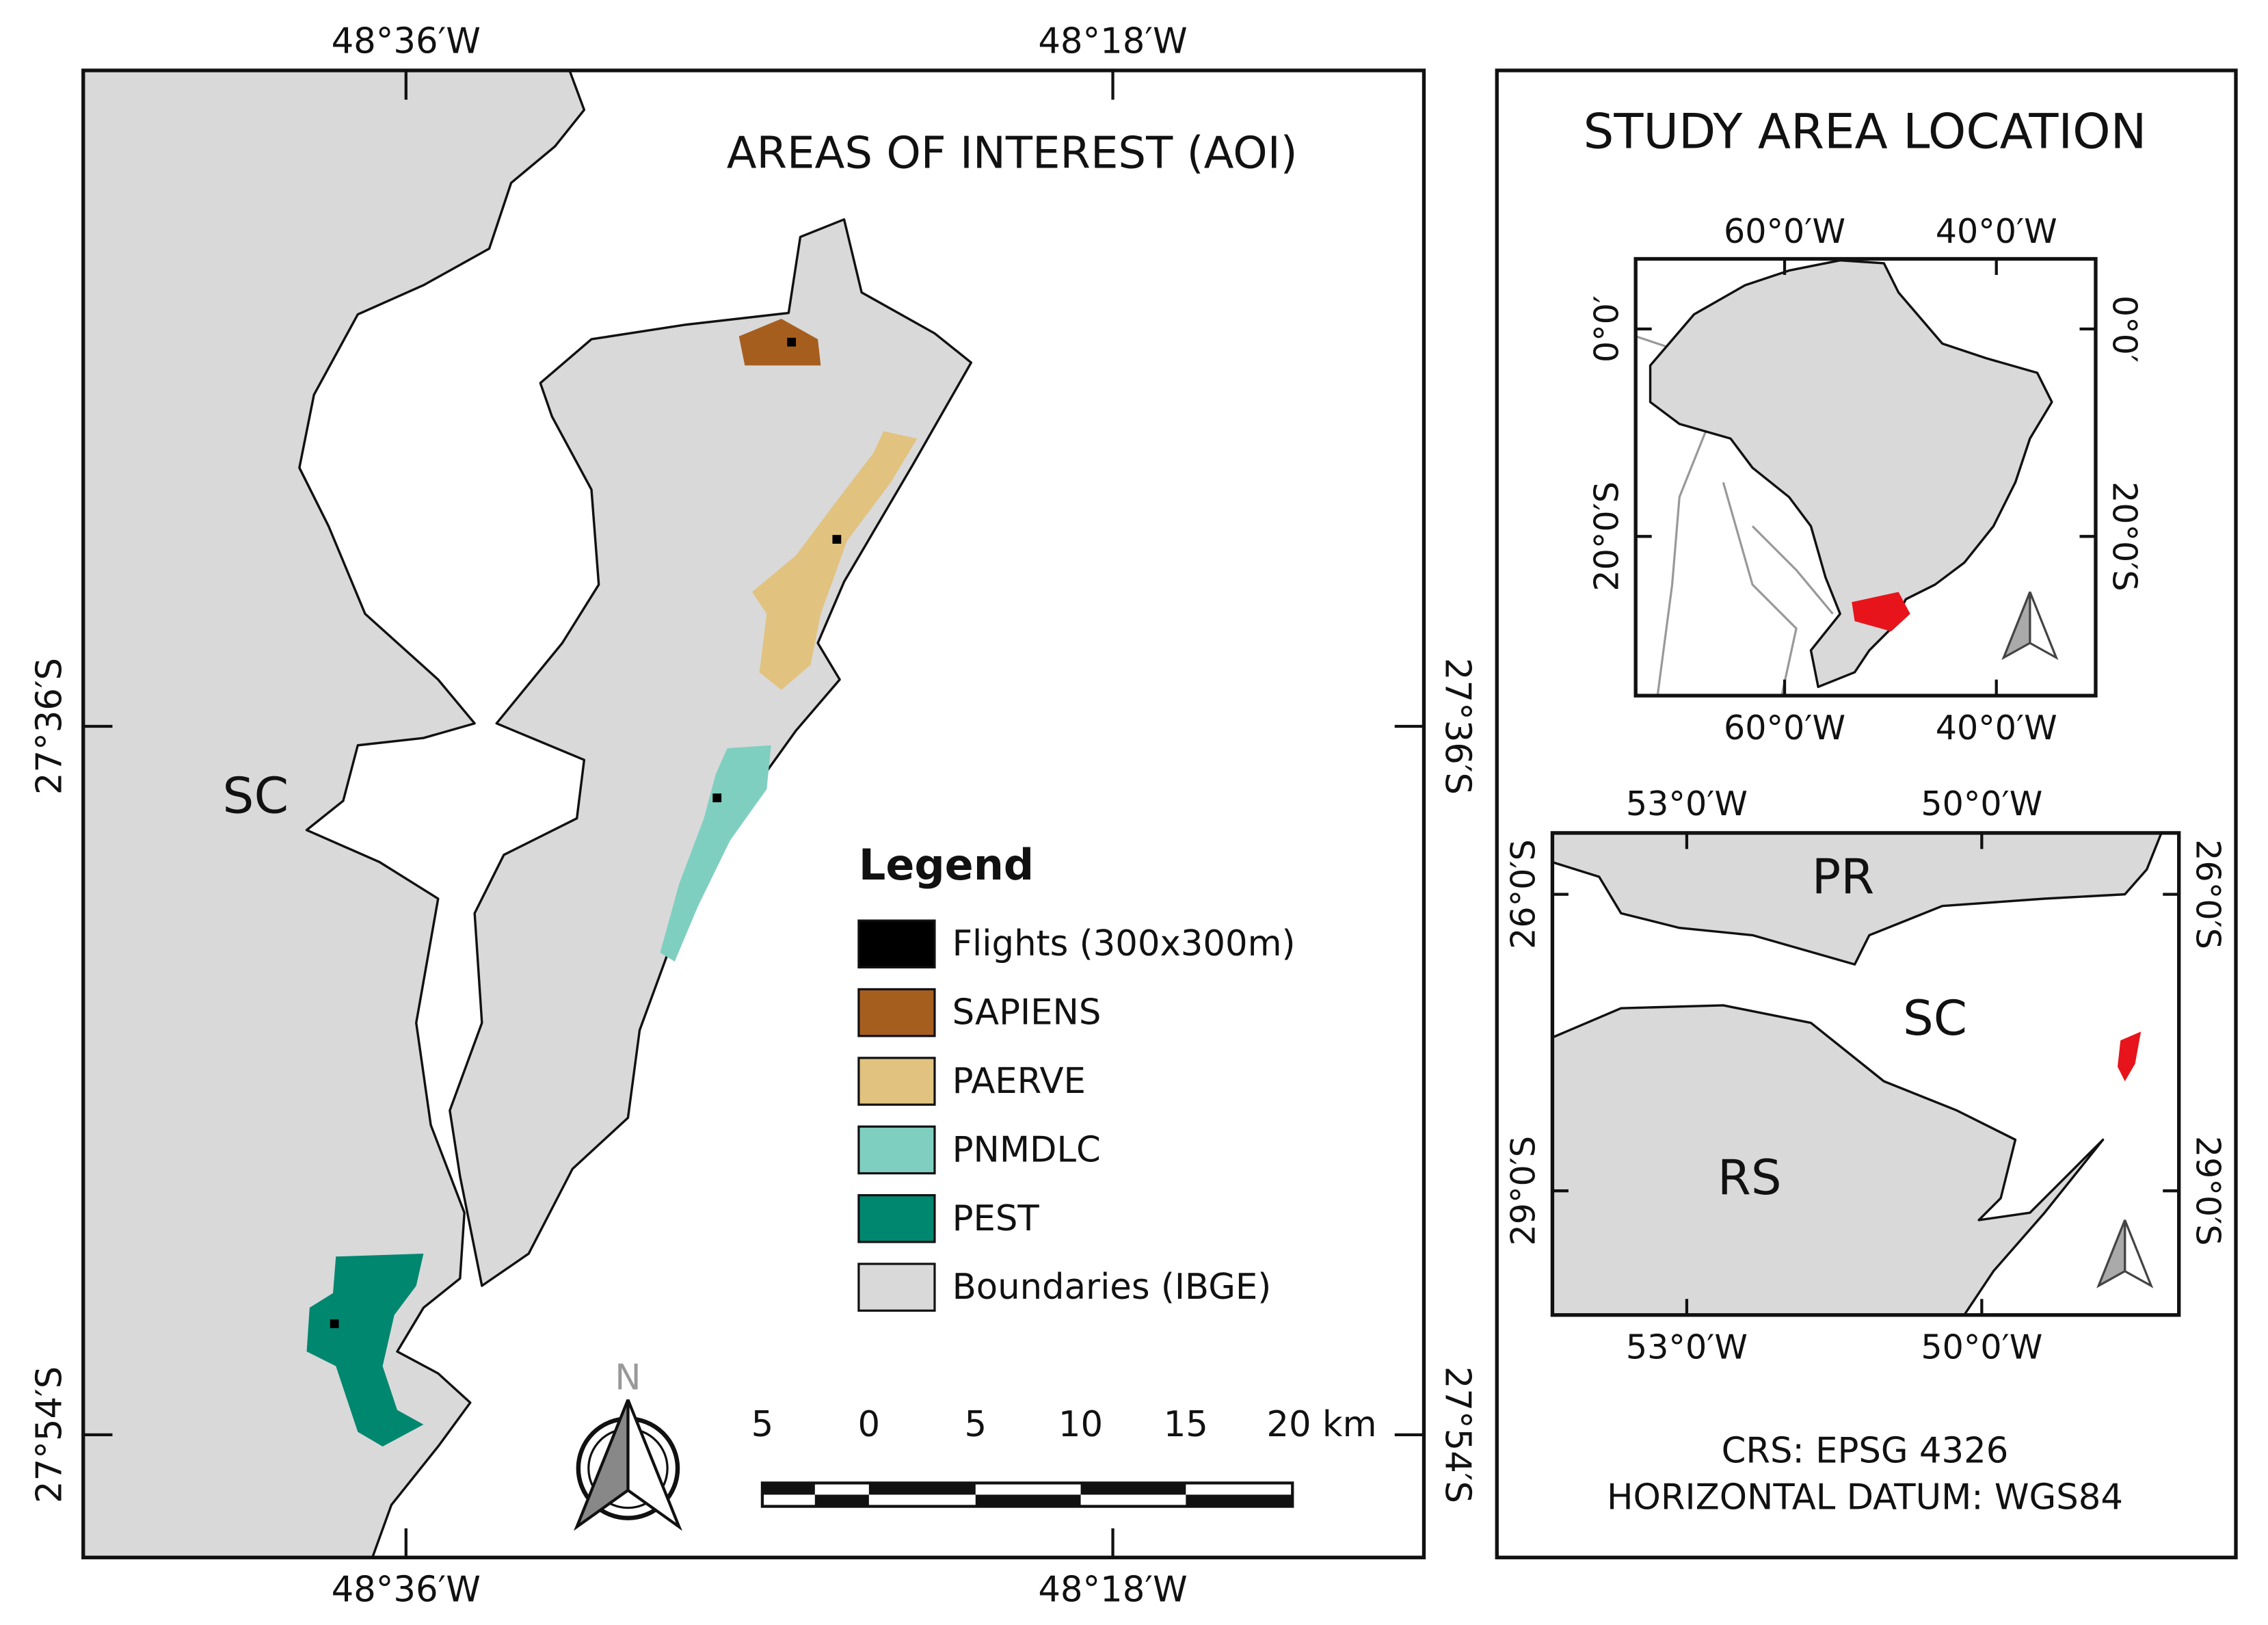  I want to click on scale-bar, so click(1027, 1494).